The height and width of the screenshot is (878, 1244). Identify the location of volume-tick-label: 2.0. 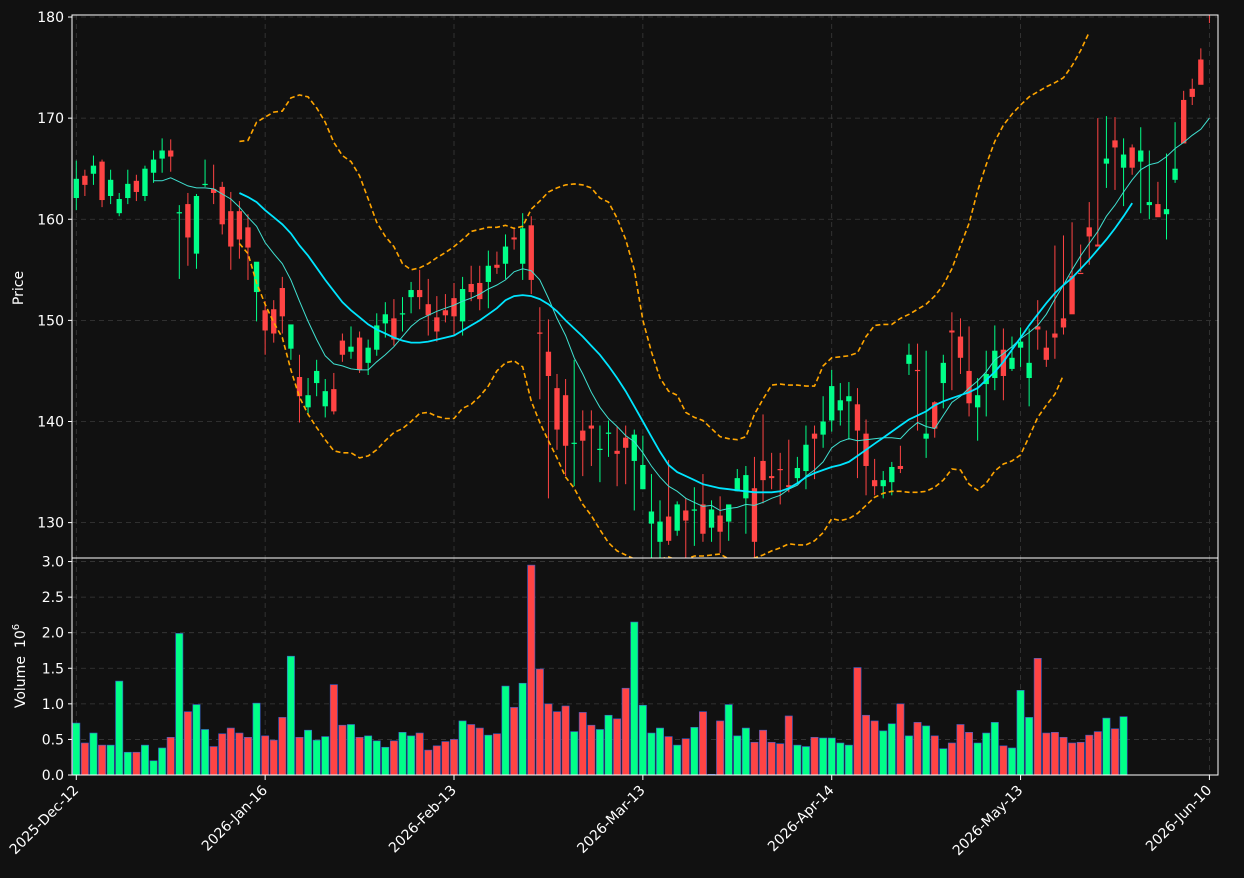
(53, 634).